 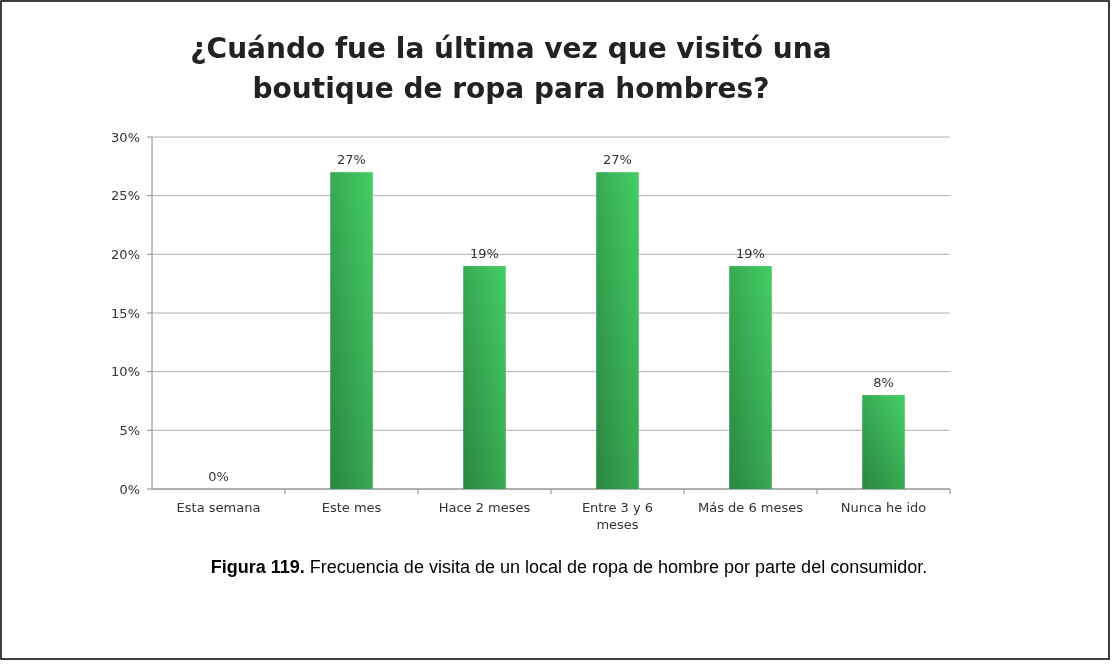 What do you see at coordinates (883, 383) in the screenshot?
I see `data-label: 8%` at bounding box center [883, 383].